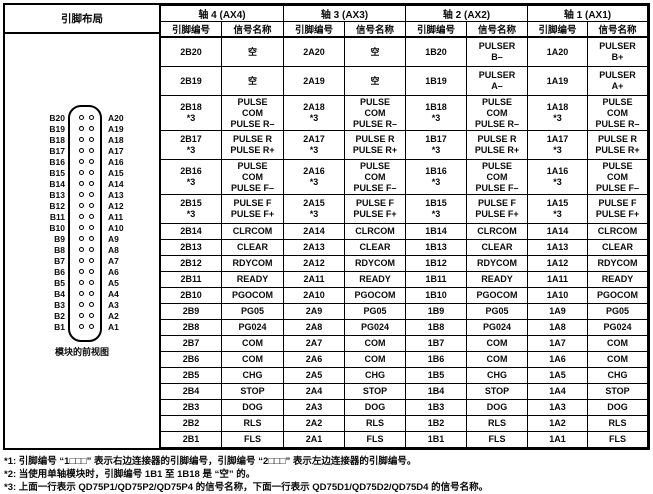 This screenshot has width=653, height=494. What do you see at coordinates (57, 194) in the screenshot?
I see `pin-label-left: B13` at bounding box center [57, 194].